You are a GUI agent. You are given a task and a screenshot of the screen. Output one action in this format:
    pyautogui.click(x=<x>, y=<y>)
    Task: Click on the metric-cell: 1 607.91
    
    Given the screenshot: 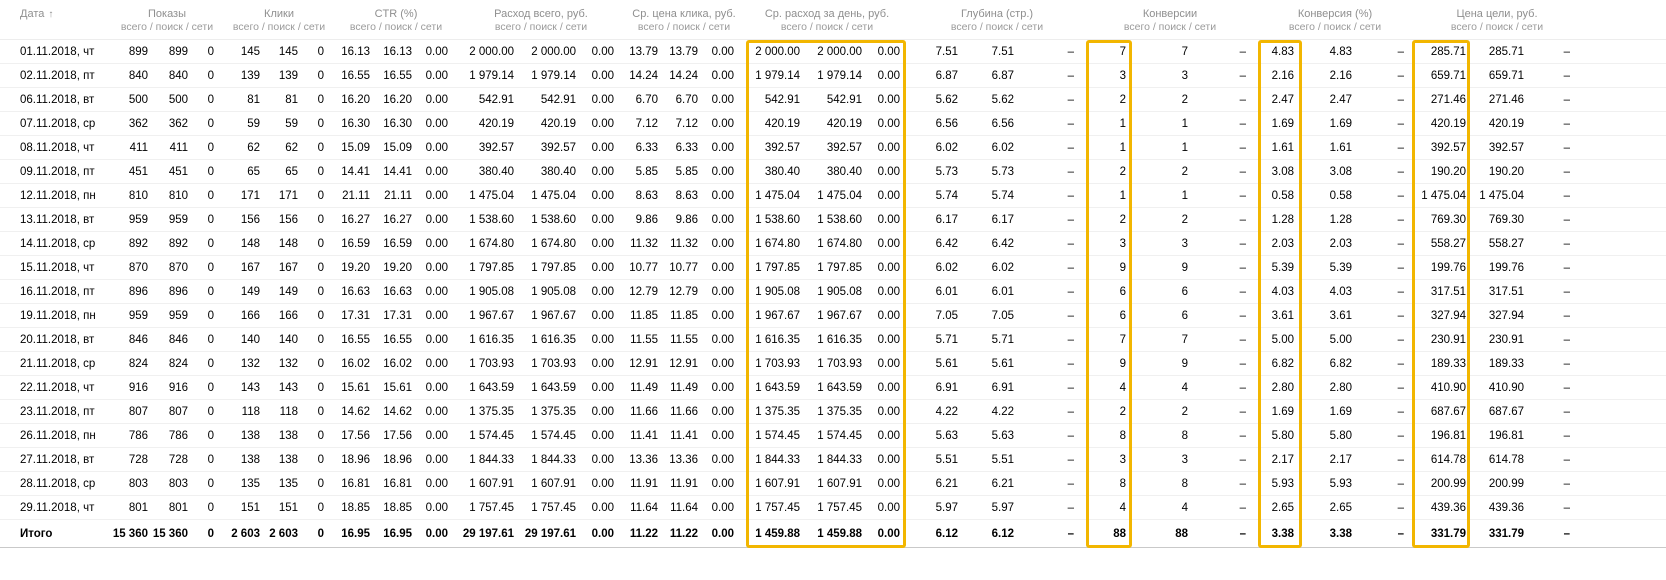 What is the action you would take?
    pyautogui.click(x=491, y=484)
    